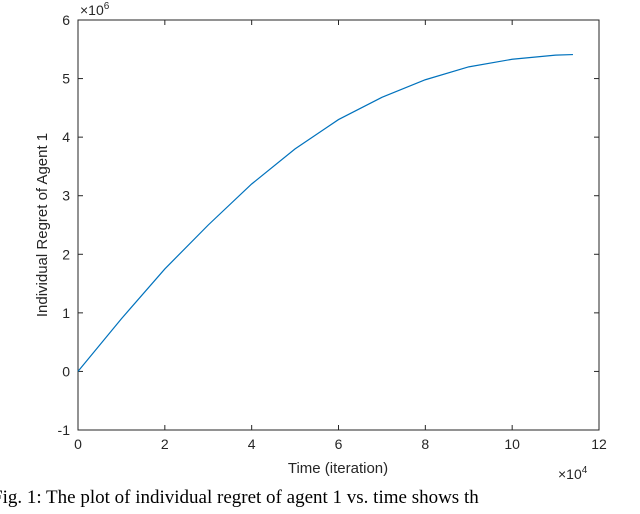  I want to click on y-tick-label: 4, so click(66, 137).